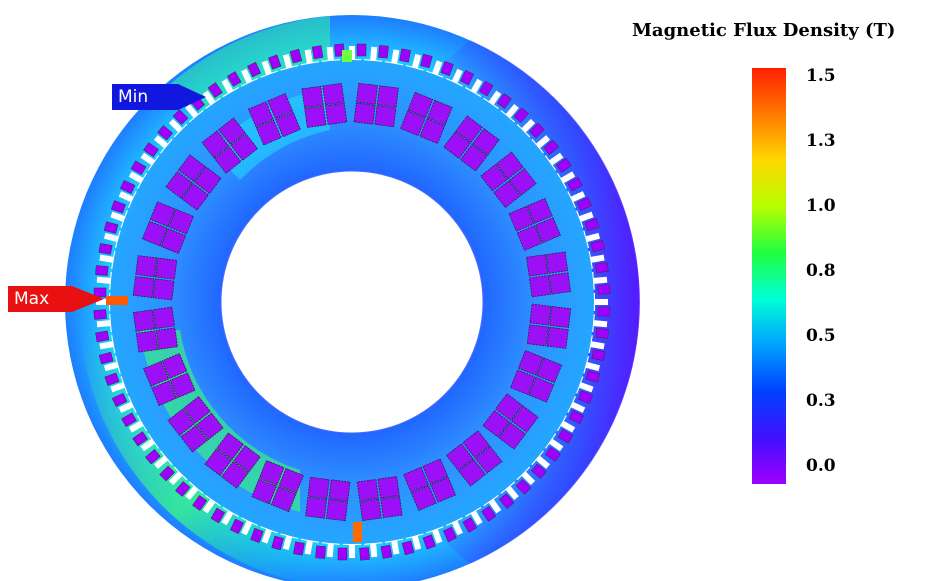  Describe the element at coordinates (133, 97) in the screenshot. I see `min-label: Min` at that location.